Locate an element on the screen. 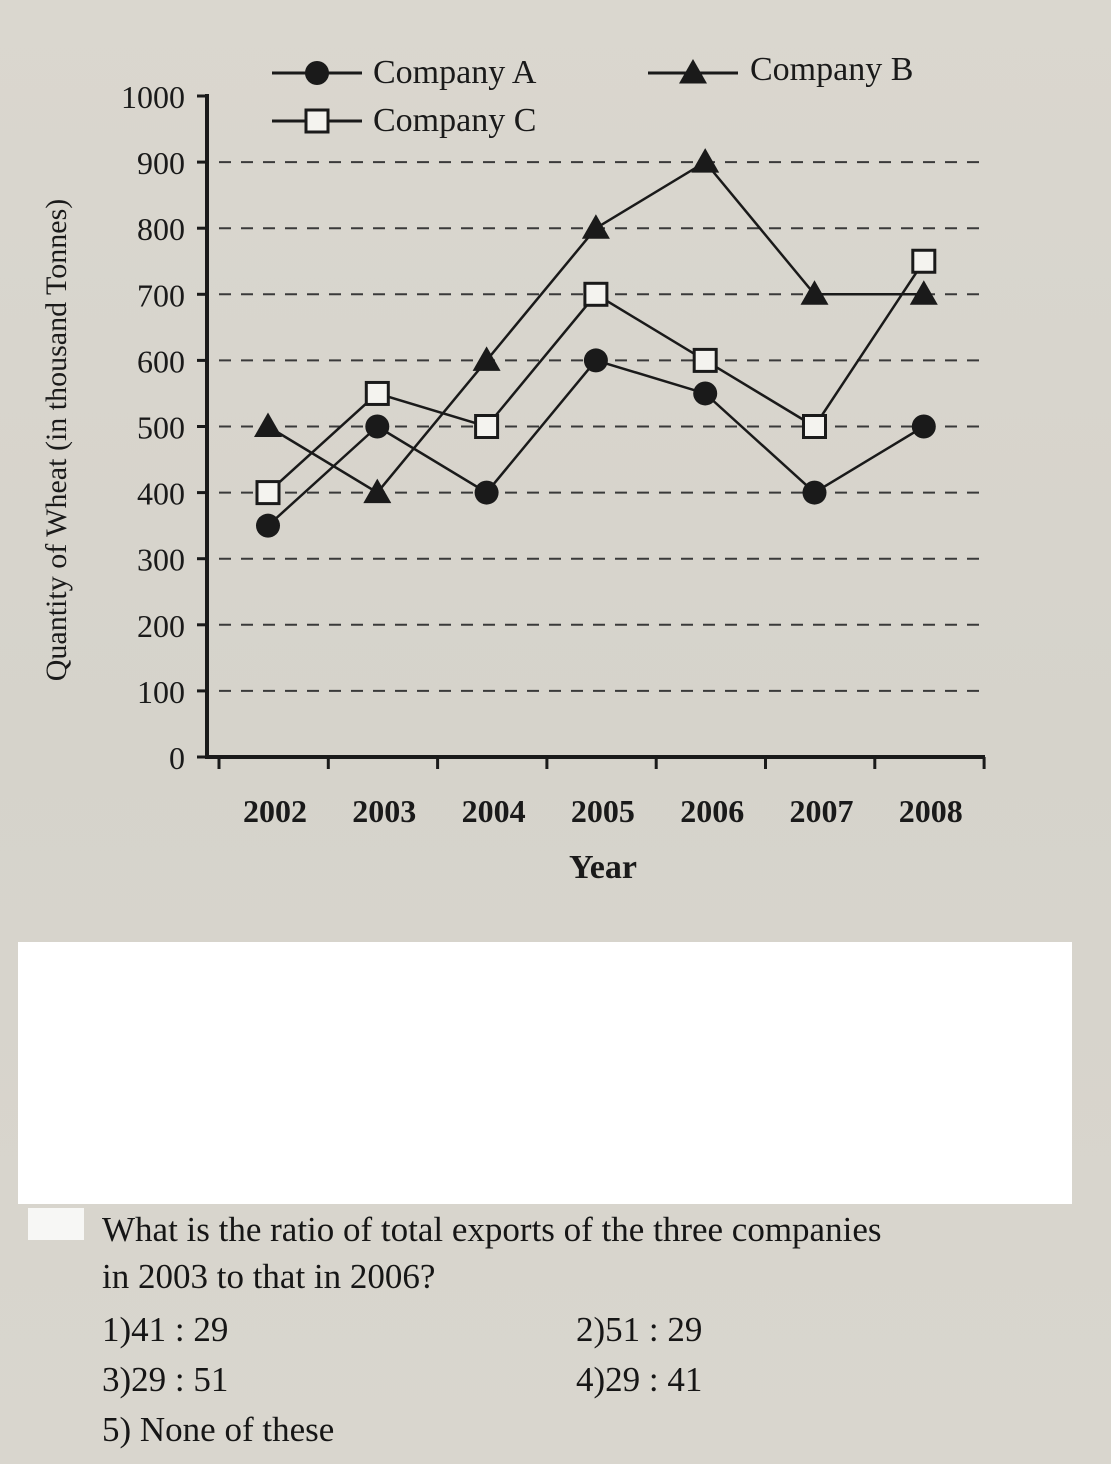 Image resolution: width=1111 pixels, height=1464 pixels. x-tick-label-2002: 2002 is located at coordinates (275, 811).